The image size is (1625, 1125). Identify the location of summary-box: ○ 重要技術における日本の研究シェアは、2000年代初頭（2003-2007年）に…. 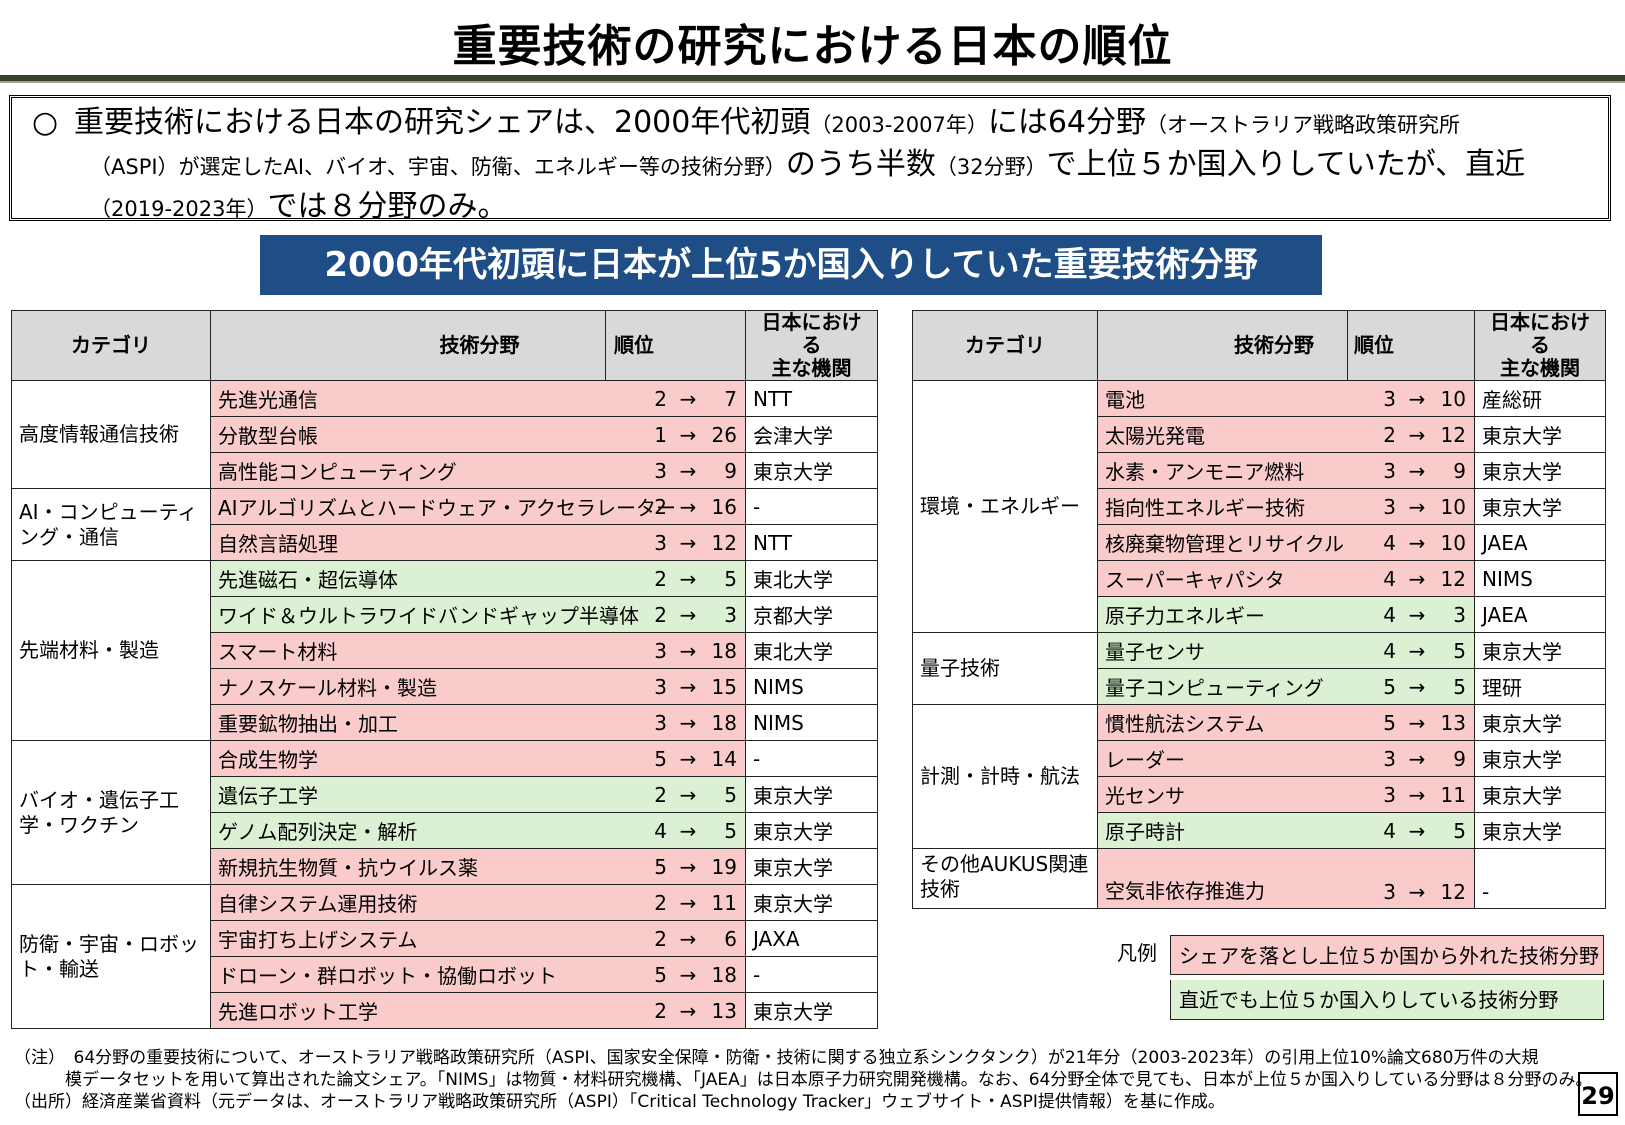
(810, 159).